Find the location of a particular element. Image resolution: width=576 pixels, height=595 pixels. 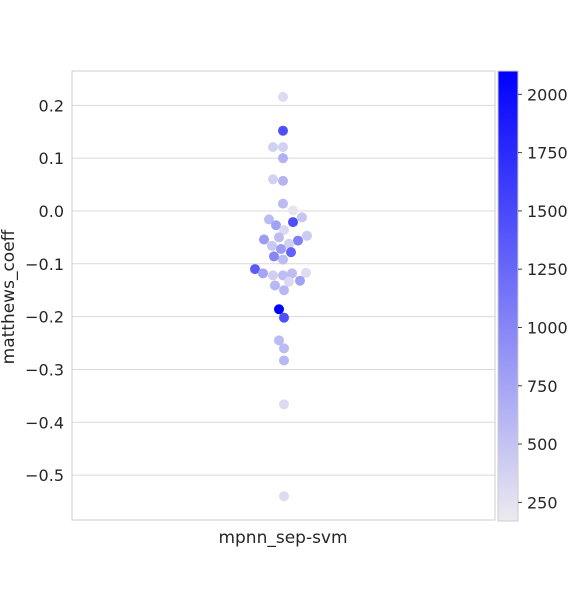

x-category-label: mpnn_sep-svm is located at coordinates (282, 538).